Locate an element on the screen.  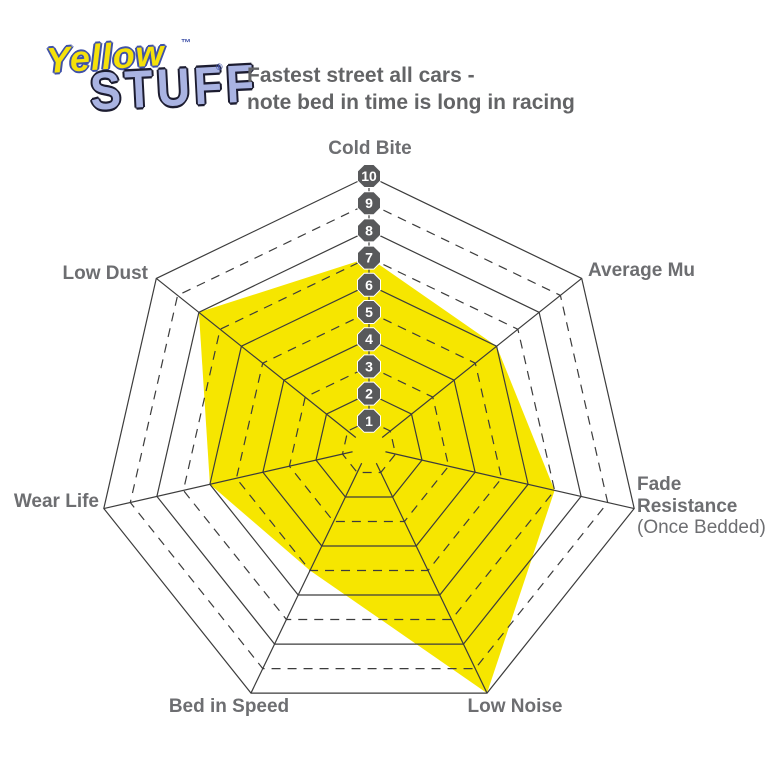
logo-registered-mark: ® is located at coordinates (219, 67).